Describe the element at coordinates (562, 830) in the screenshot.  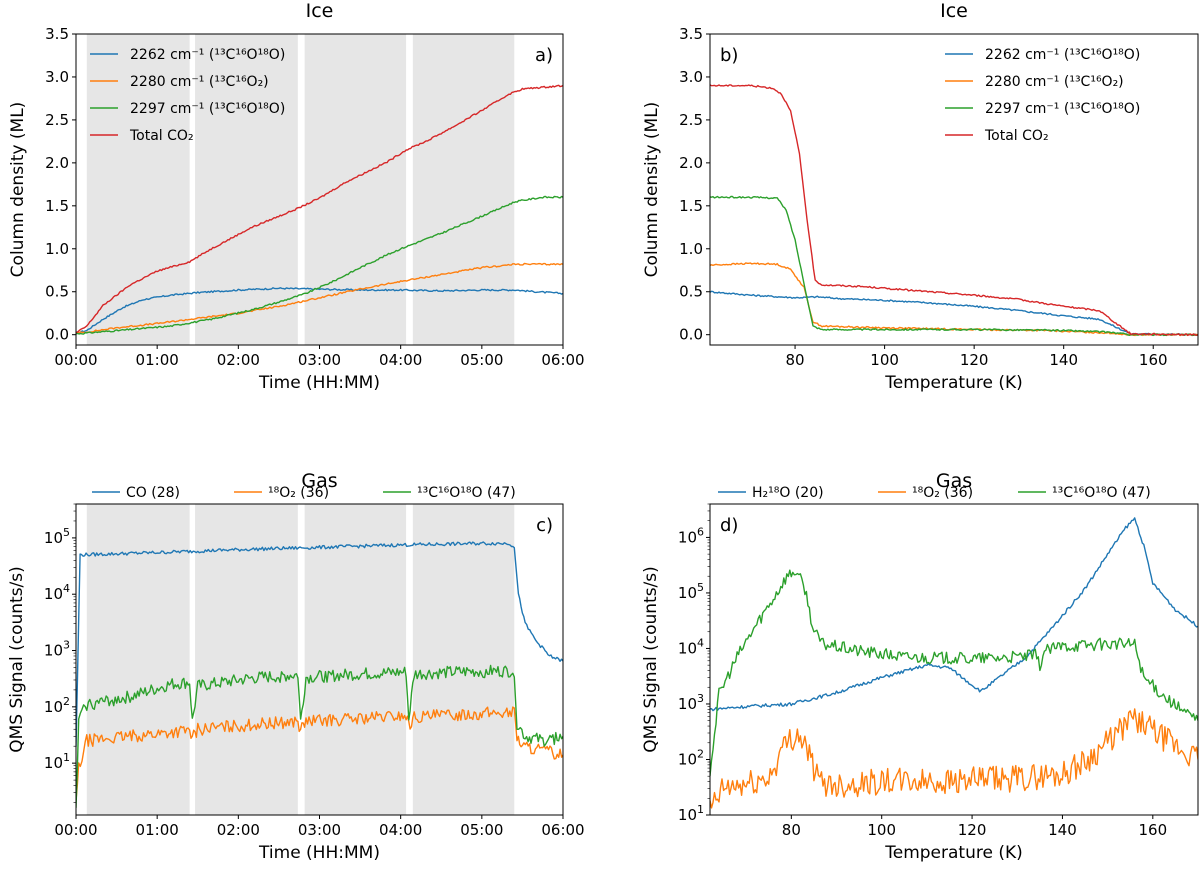
I see `x-tick-label: 06:00` at that location.